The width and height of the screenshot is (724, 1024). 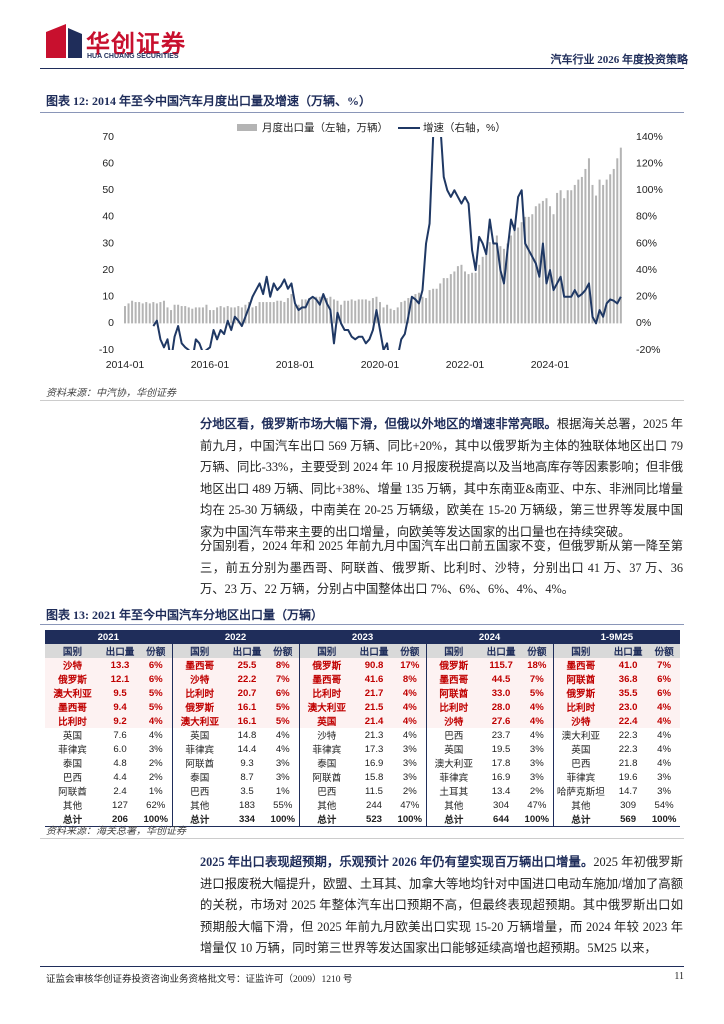 I want to click on y-tick-label: 70, so click(x=108, y=137).